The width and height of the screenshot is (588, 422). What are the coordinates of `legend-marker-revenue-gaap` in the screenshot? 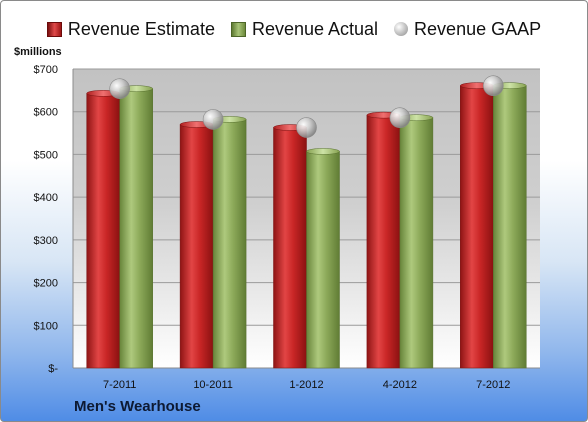 It's located at (401, 29).